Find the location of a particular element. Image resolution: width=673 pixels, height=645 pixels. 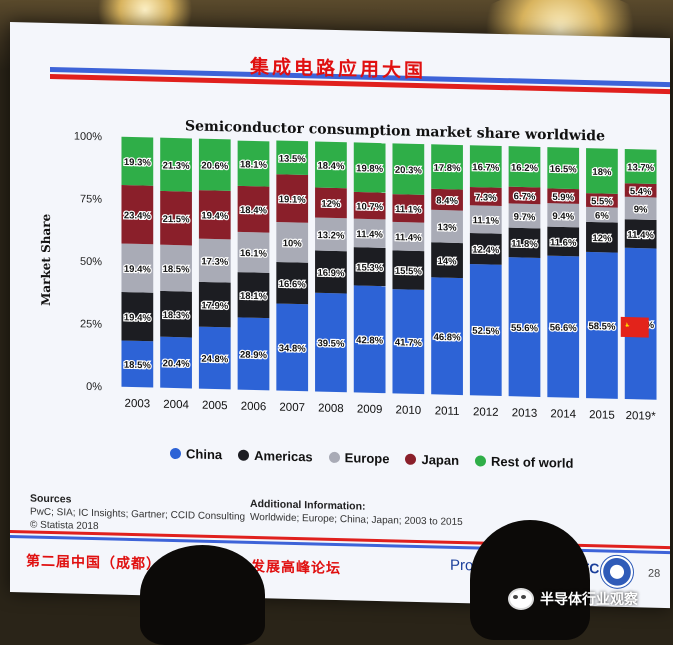

watermark-text: 半导体行业观察 is located at coordinates (589, 600).